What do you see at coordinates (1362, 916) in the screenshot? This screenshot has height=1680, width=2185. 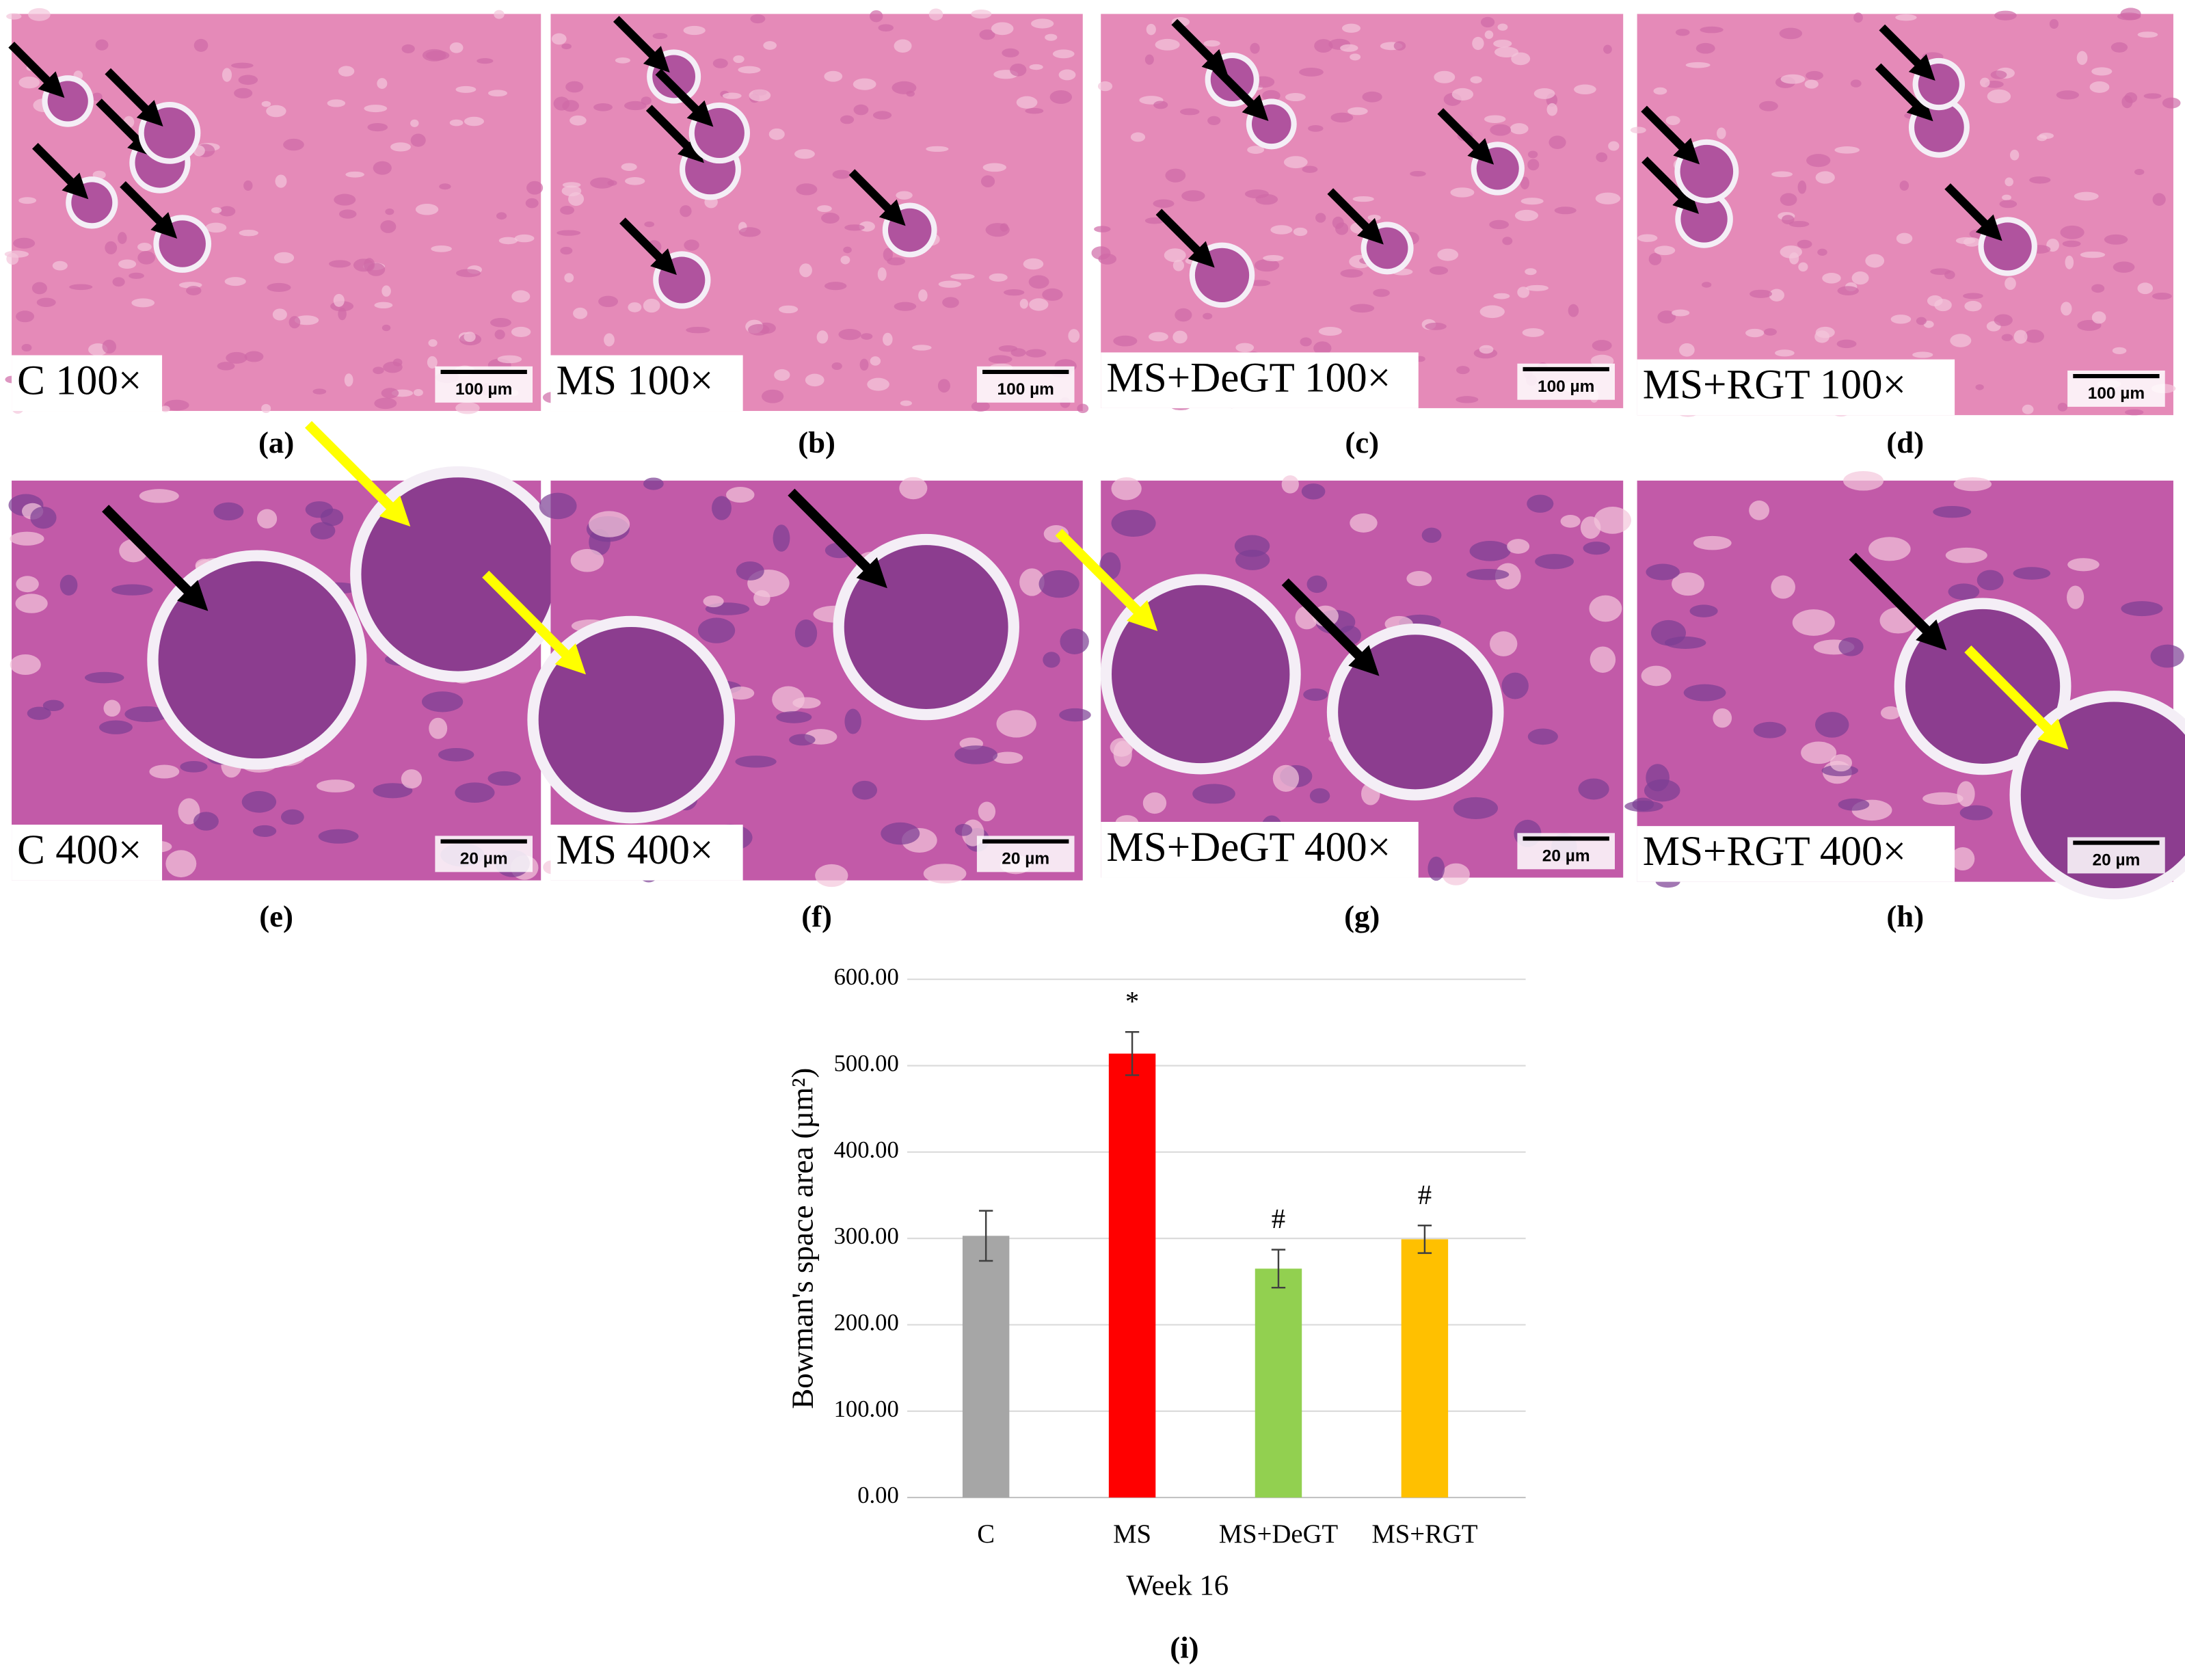 I see `panel-letter: (g)` at bounding box center [1362, 916].